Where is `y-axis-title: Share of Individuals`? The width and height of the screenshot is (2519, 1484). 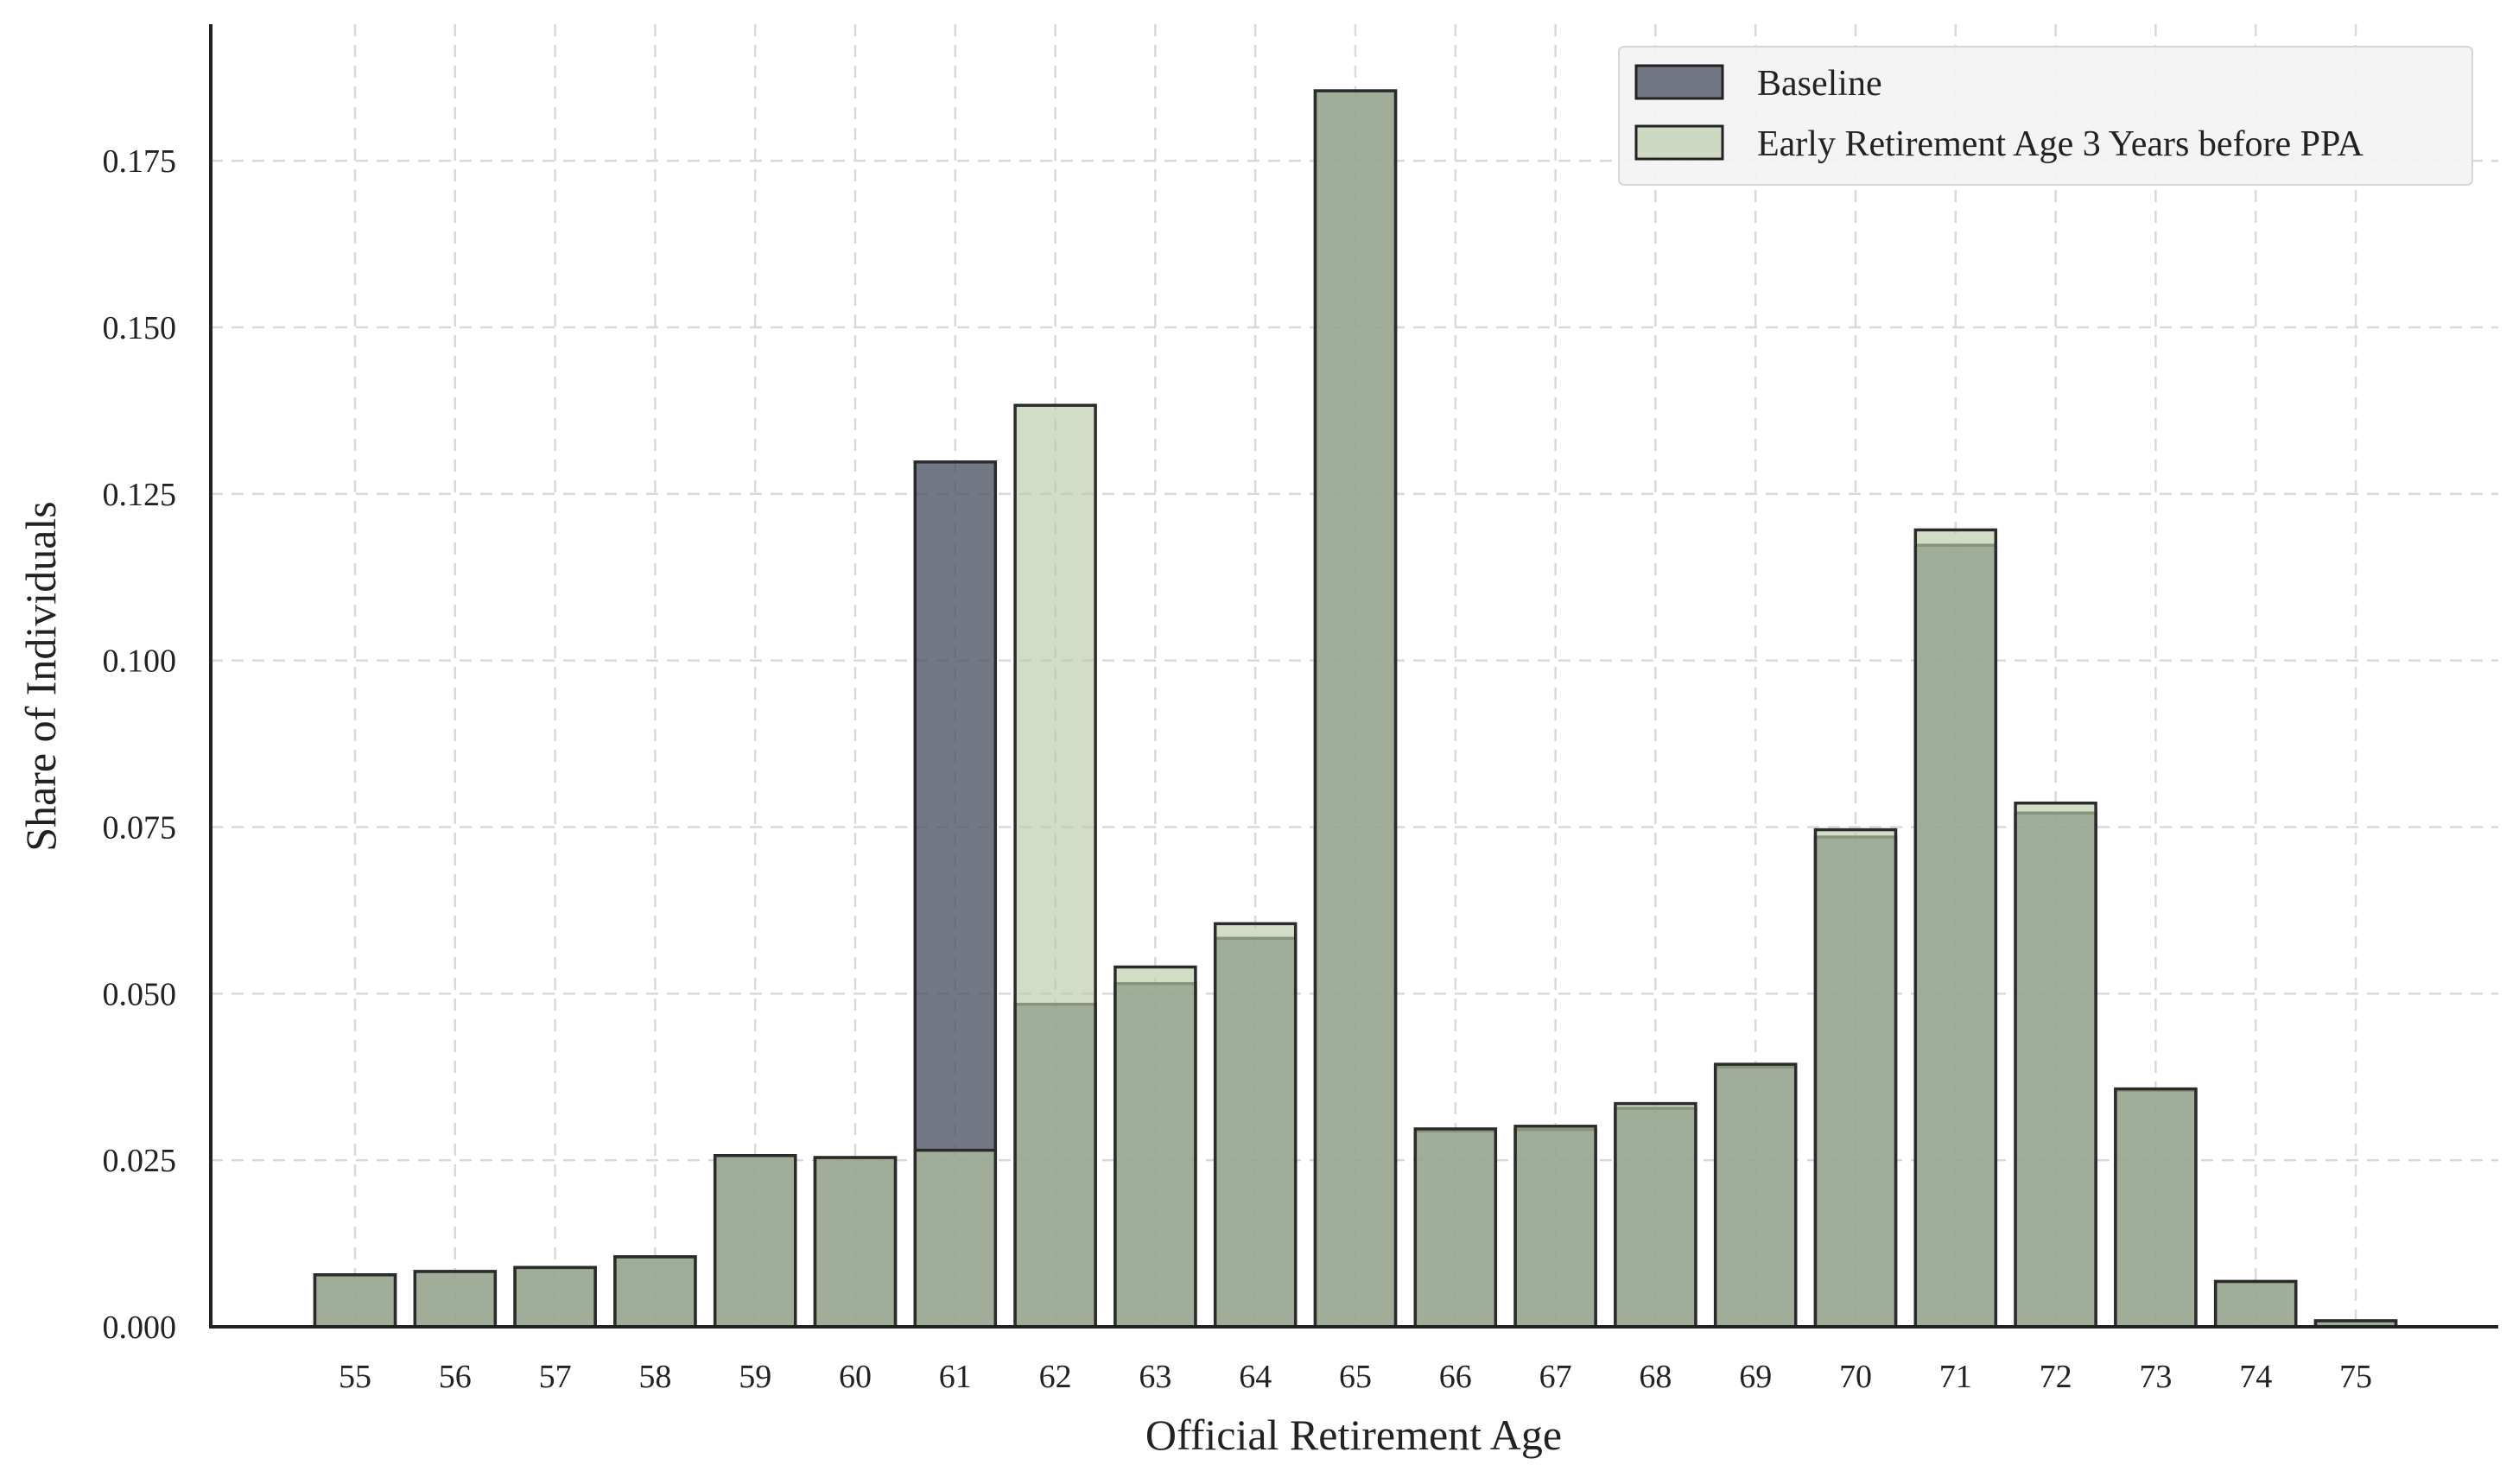
y-axis-title: Share of Individuals is located at coordinates (40, 676).